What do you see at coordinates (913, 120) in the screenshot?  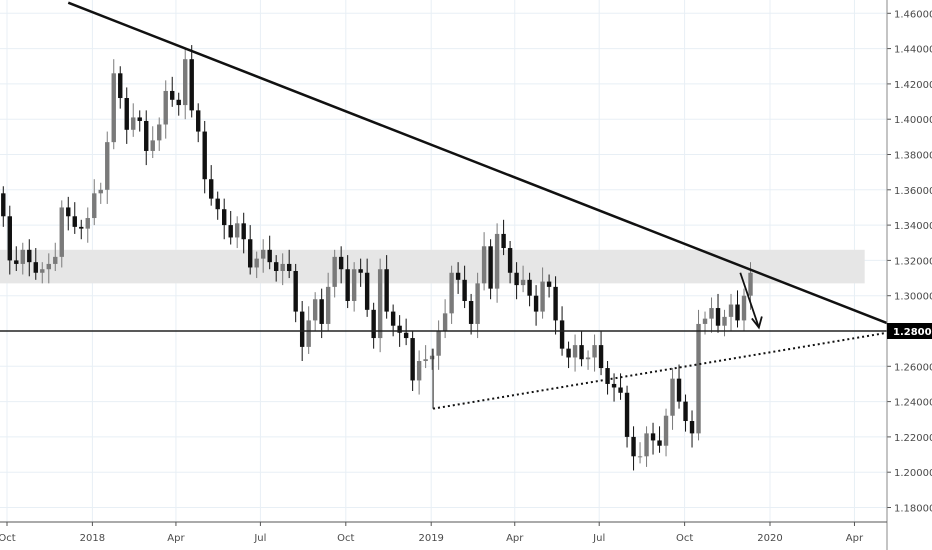 I see `y-tick-label: 1.40000` at bounding box center [913, 120].